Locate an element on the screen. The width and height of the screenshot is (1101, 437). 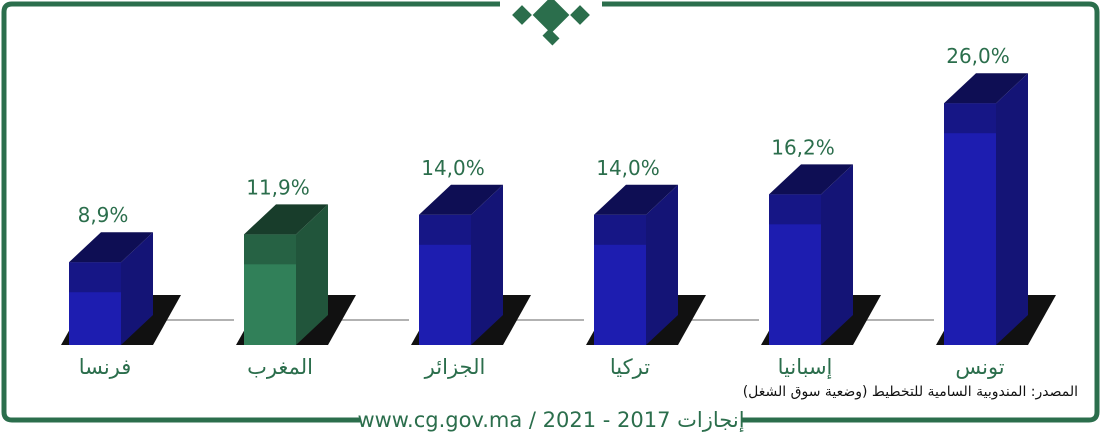
x-tick-label: إسبانيا is located at coordinates (805, 367).